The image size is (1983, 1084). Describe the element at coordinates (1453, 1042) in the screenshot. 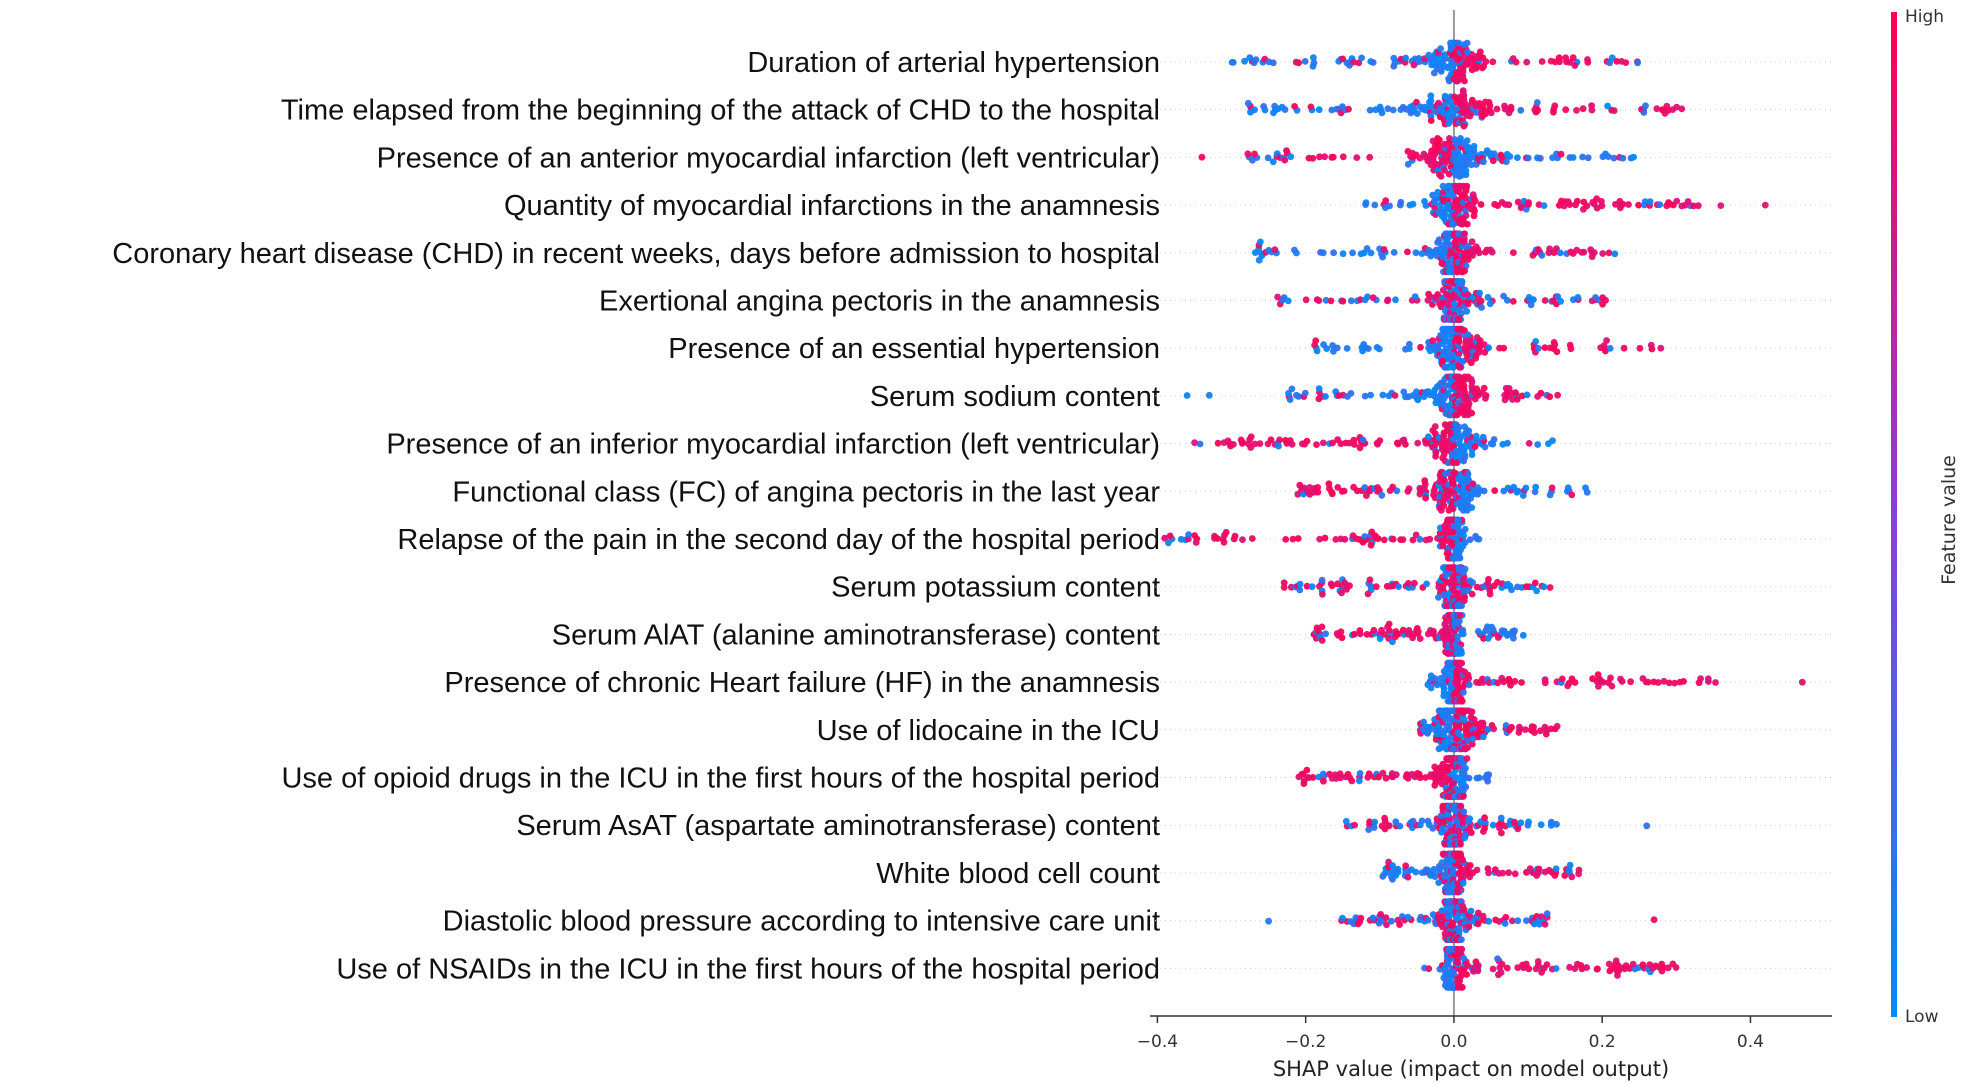

I see `x-tick-label: 0.0` at that location.